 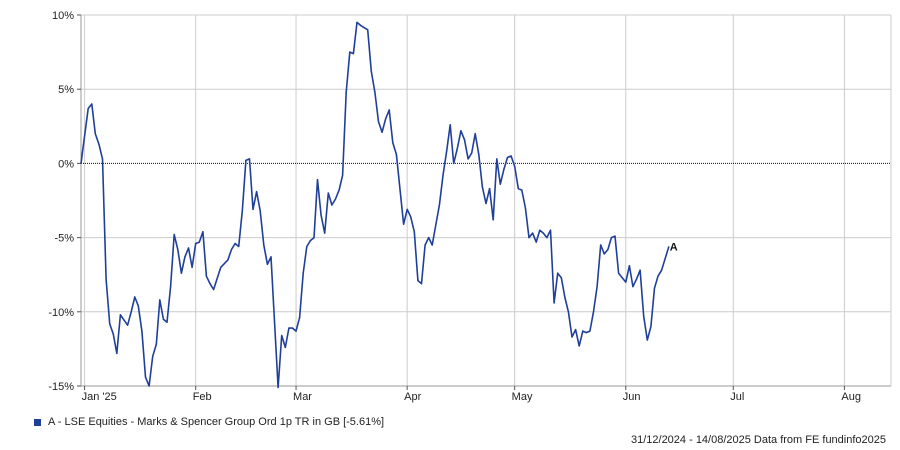 I want to click on x-tick-label: Jul, so click(x=737, y=397).